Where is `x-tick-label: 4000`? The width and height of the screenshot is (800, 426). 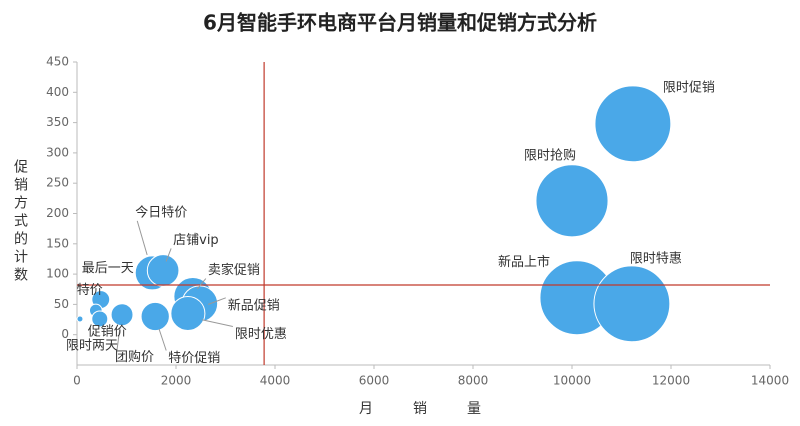 x-tick-label: 4000 is located at coordinates (275, 381).